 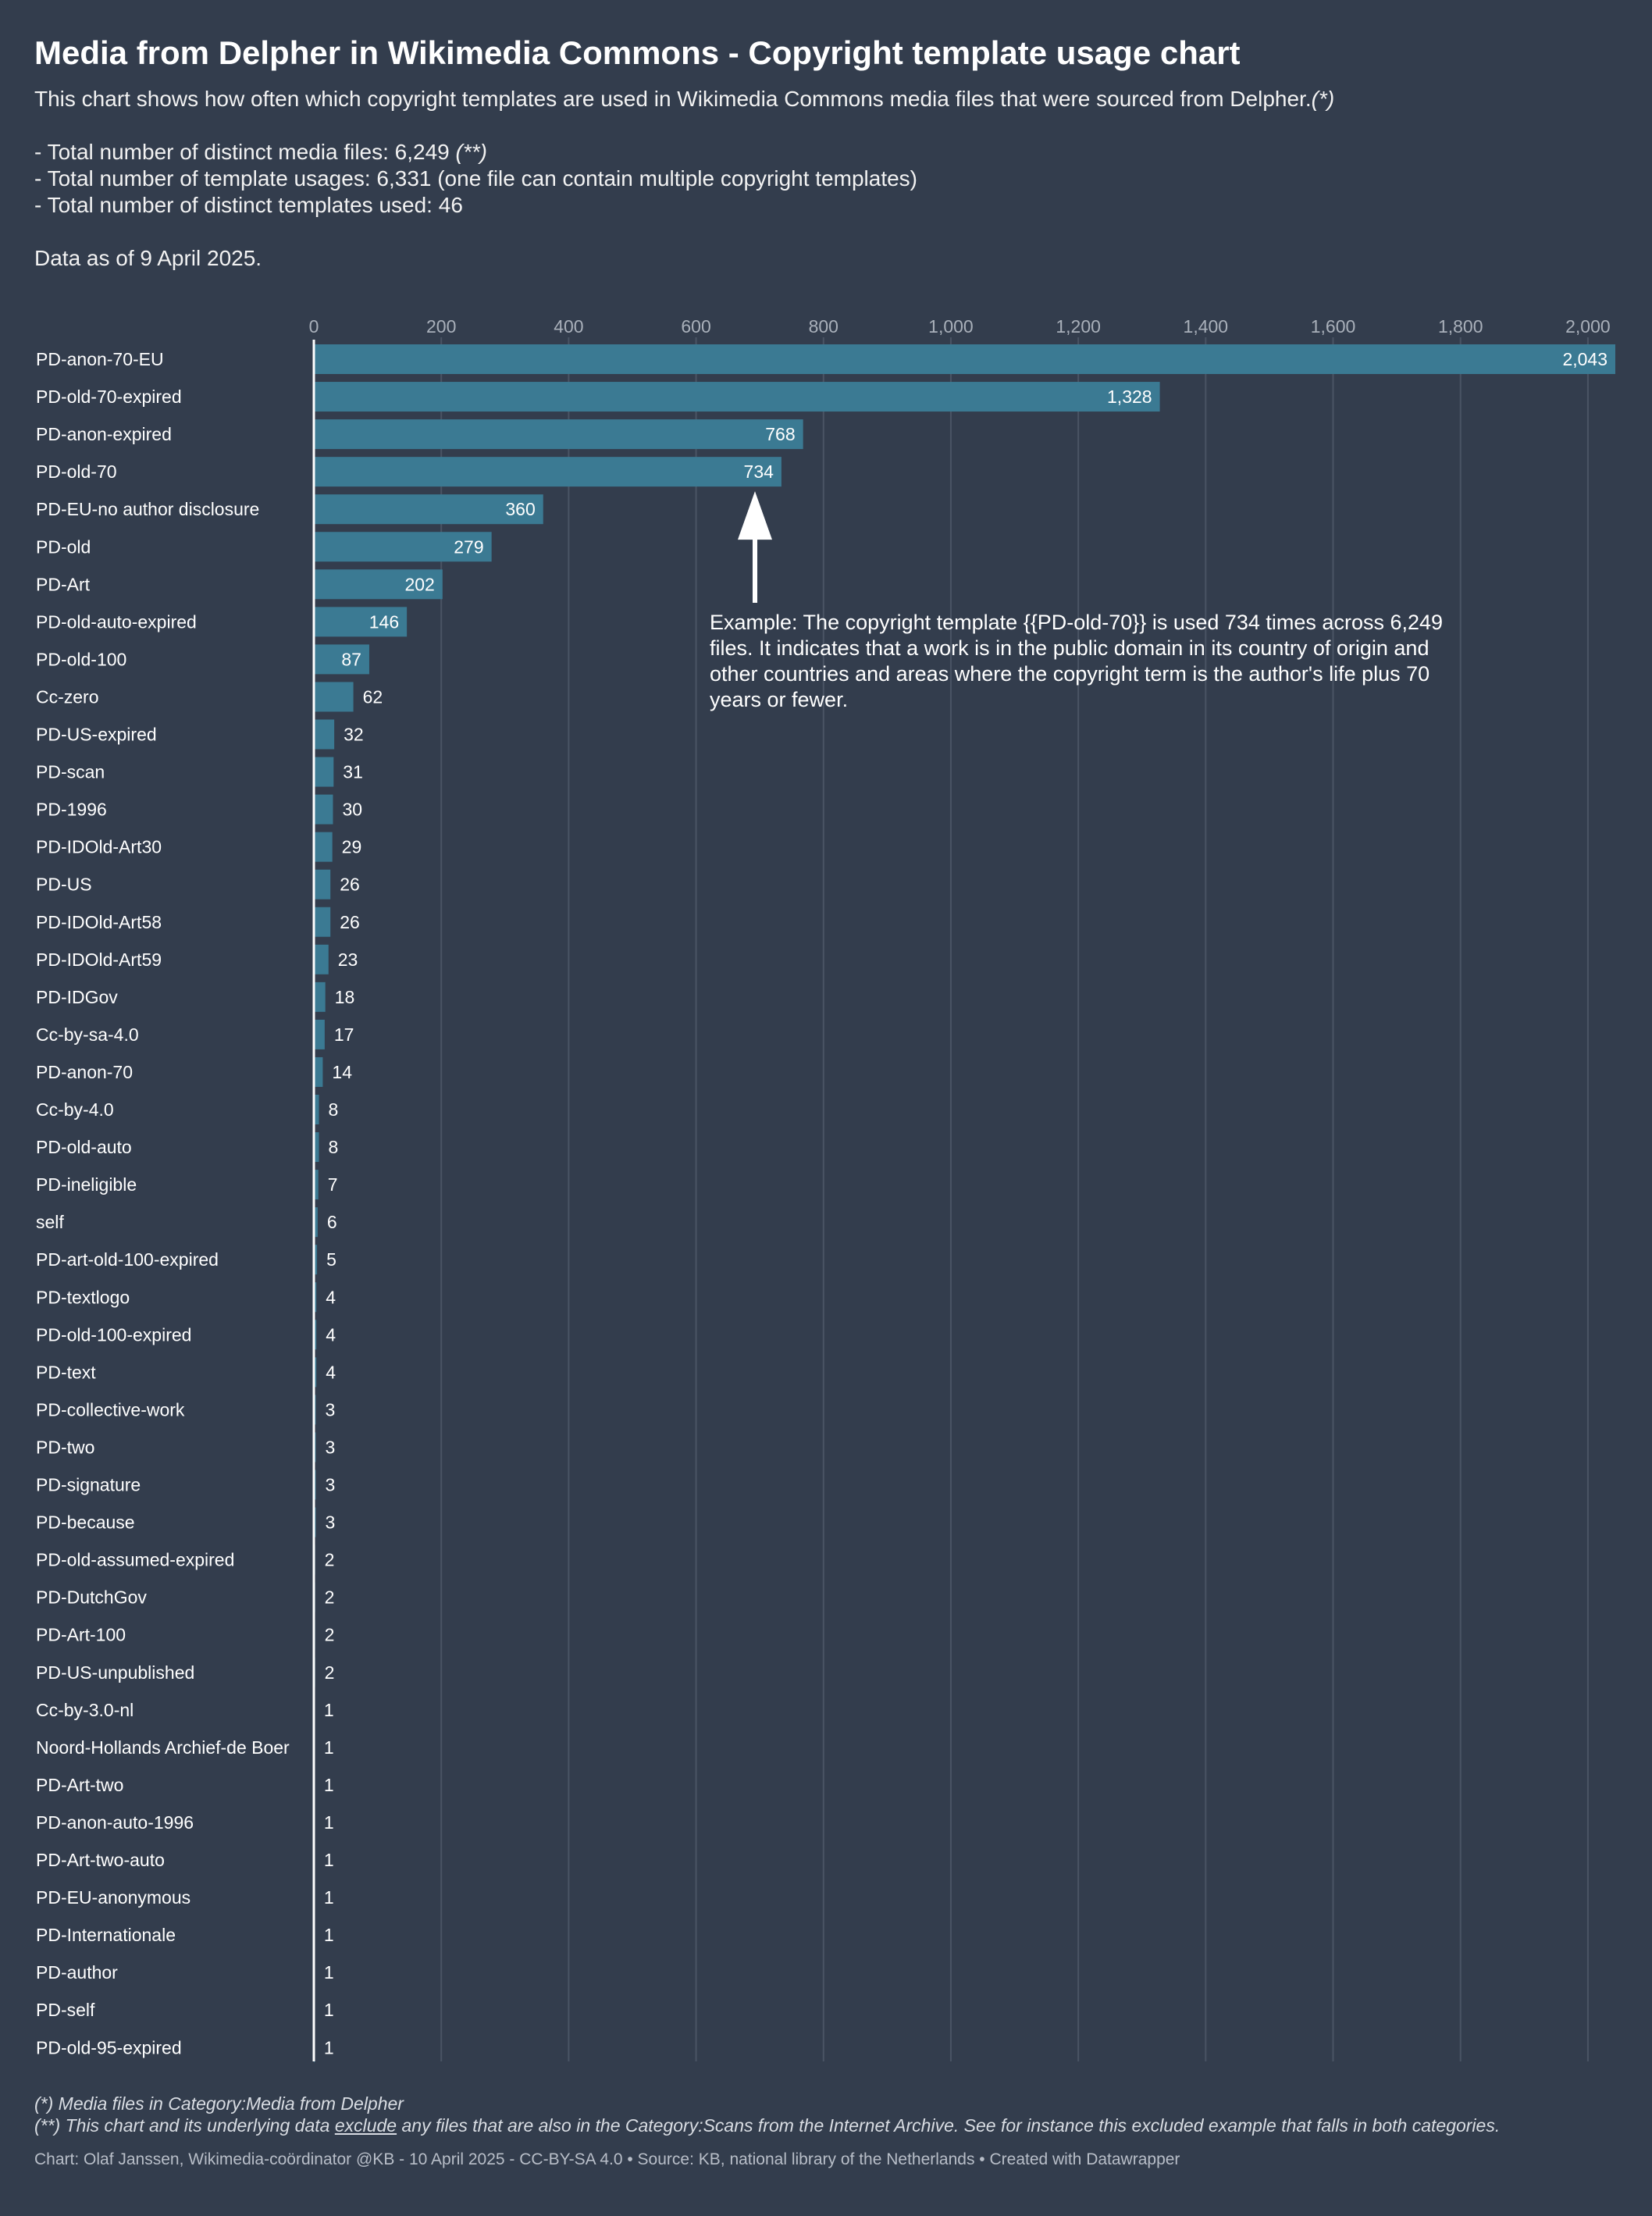 I want to click on category-label: PD-IDOld-Art58, so click(x=99, y=922).